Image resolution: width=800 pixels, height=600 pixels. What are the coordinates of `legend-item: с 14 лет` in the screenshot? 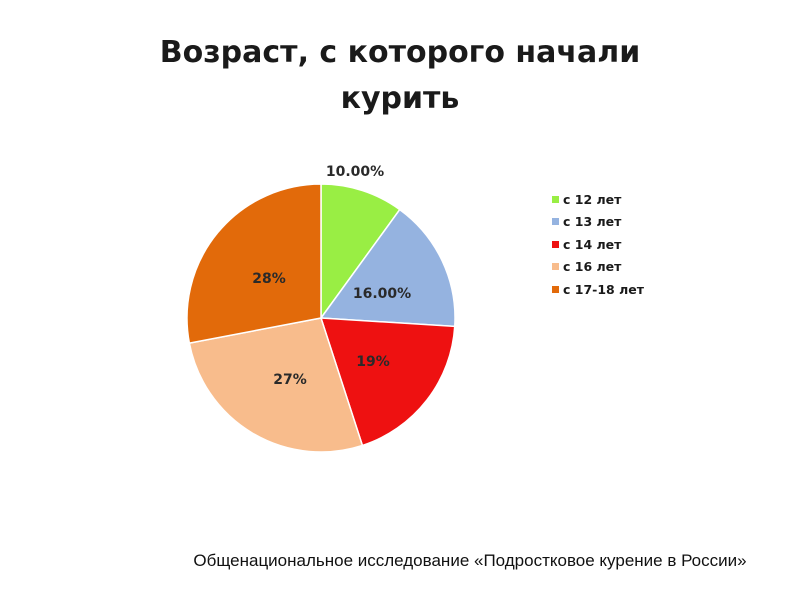 It's located at (598, 244).